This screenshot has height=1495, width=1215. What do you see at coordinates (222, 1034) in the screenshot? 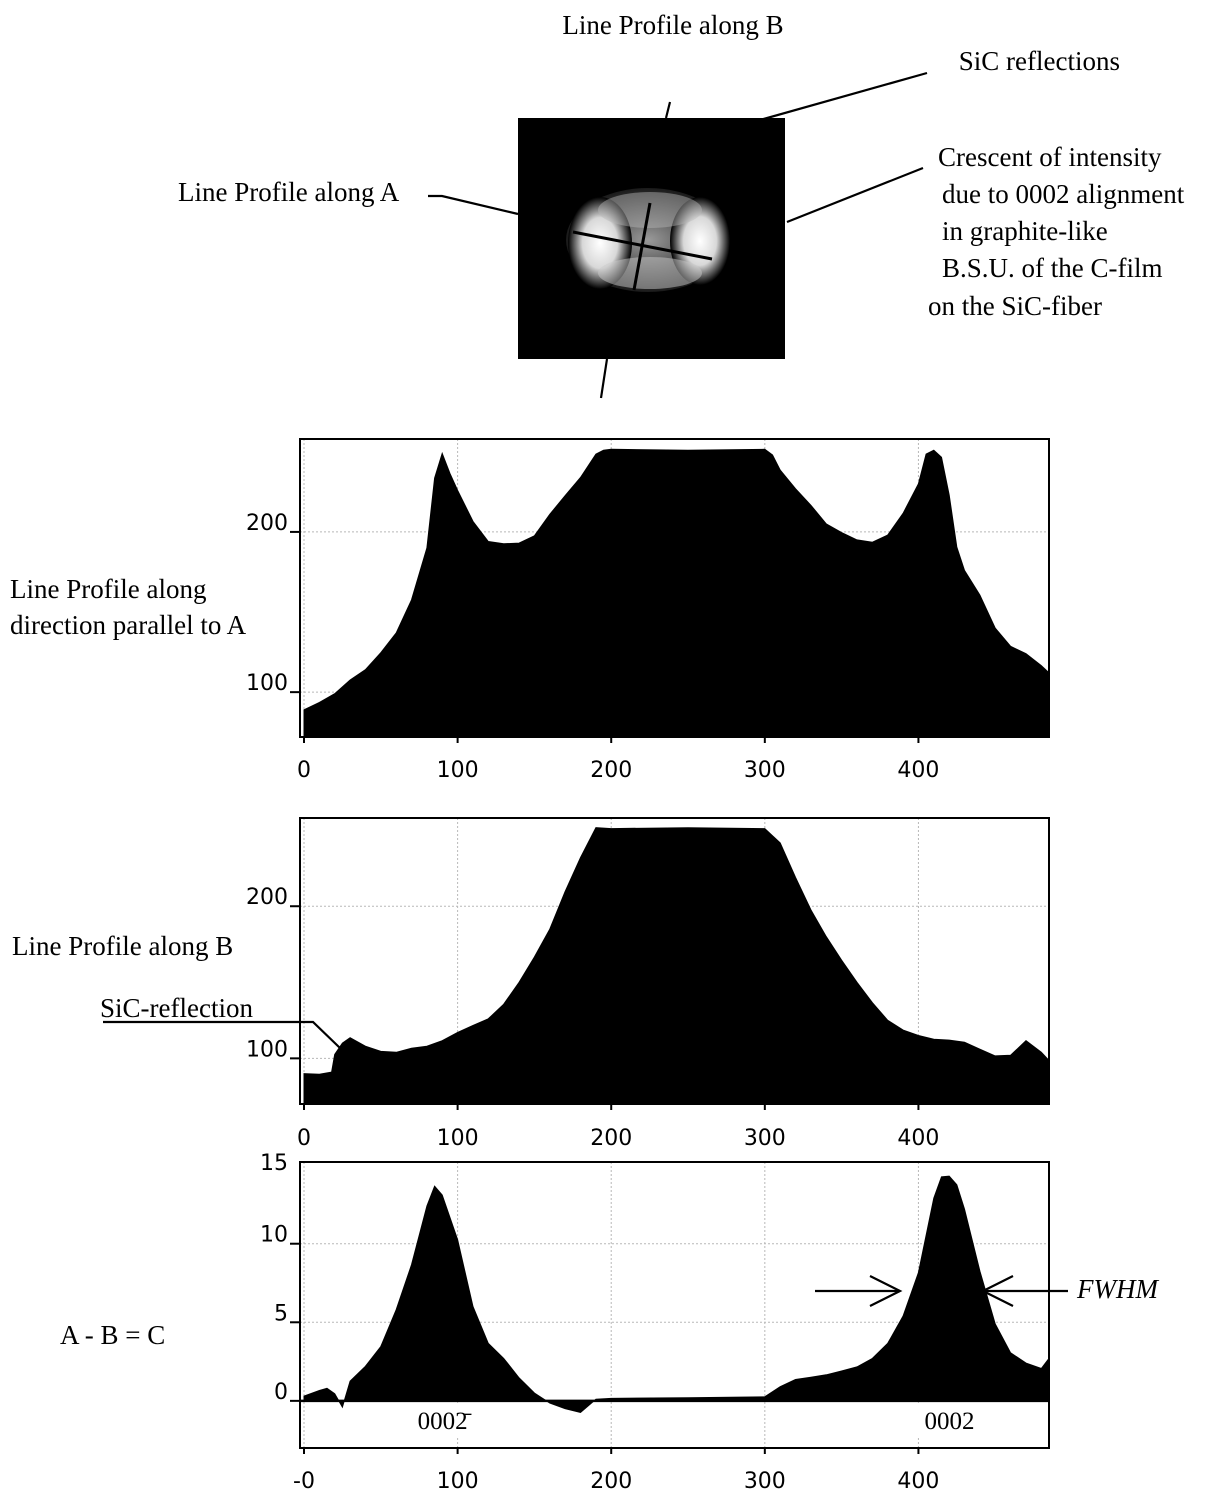
I see `leader-sic-reflection` at bounding box center [222, 1034].